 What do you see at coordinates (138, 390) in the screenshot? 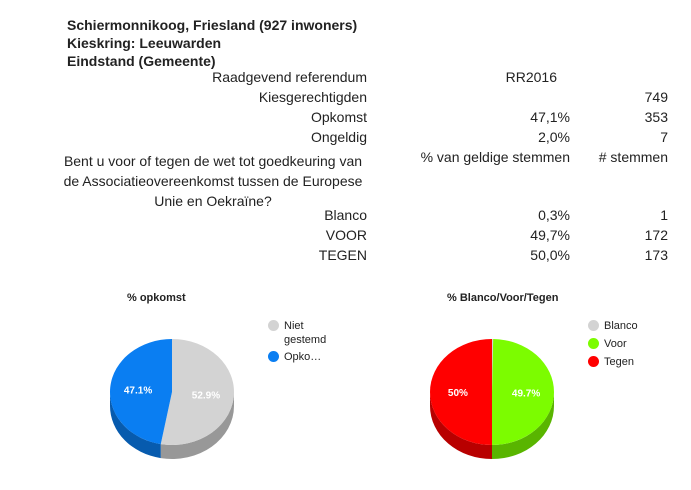
I see `pie-label-0-1: 47.1%` at bounding box center [138, 390].